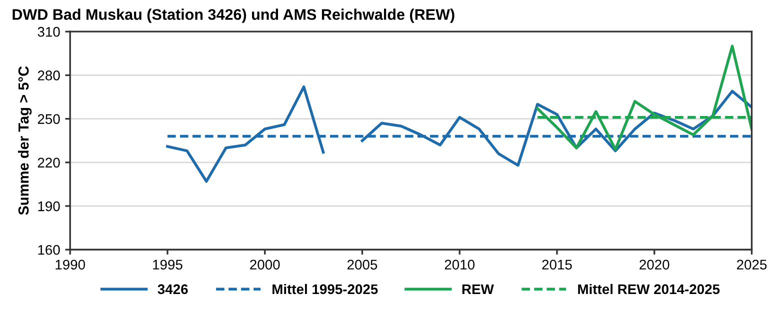 This screenshot has height=316, width=779. What do you see at coordinates (71, 265) in the screenshot?
I see `x-tick-label: 1990` at bounding box center [71, 265].